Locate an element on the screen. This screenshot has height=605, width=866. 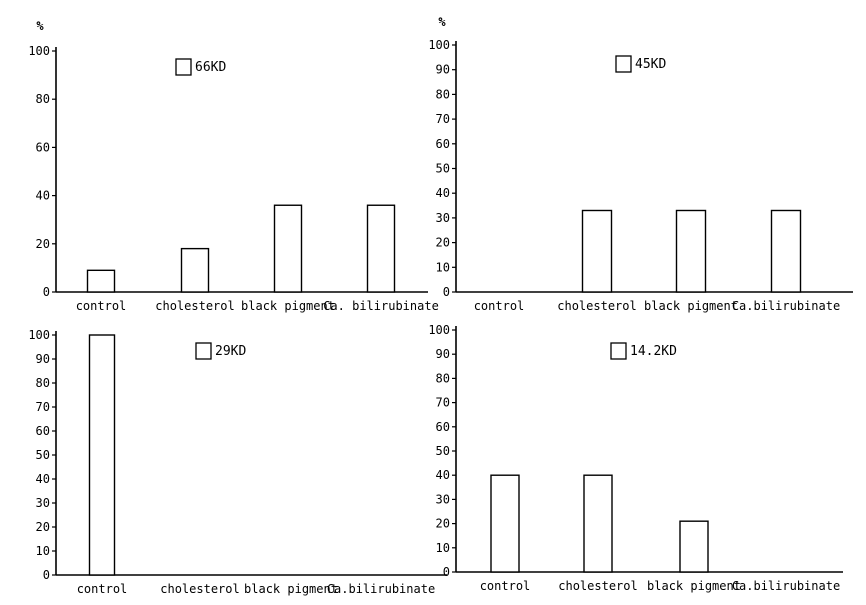
chart1-y-tick-label: 80 is located at coordinates (43, 99).